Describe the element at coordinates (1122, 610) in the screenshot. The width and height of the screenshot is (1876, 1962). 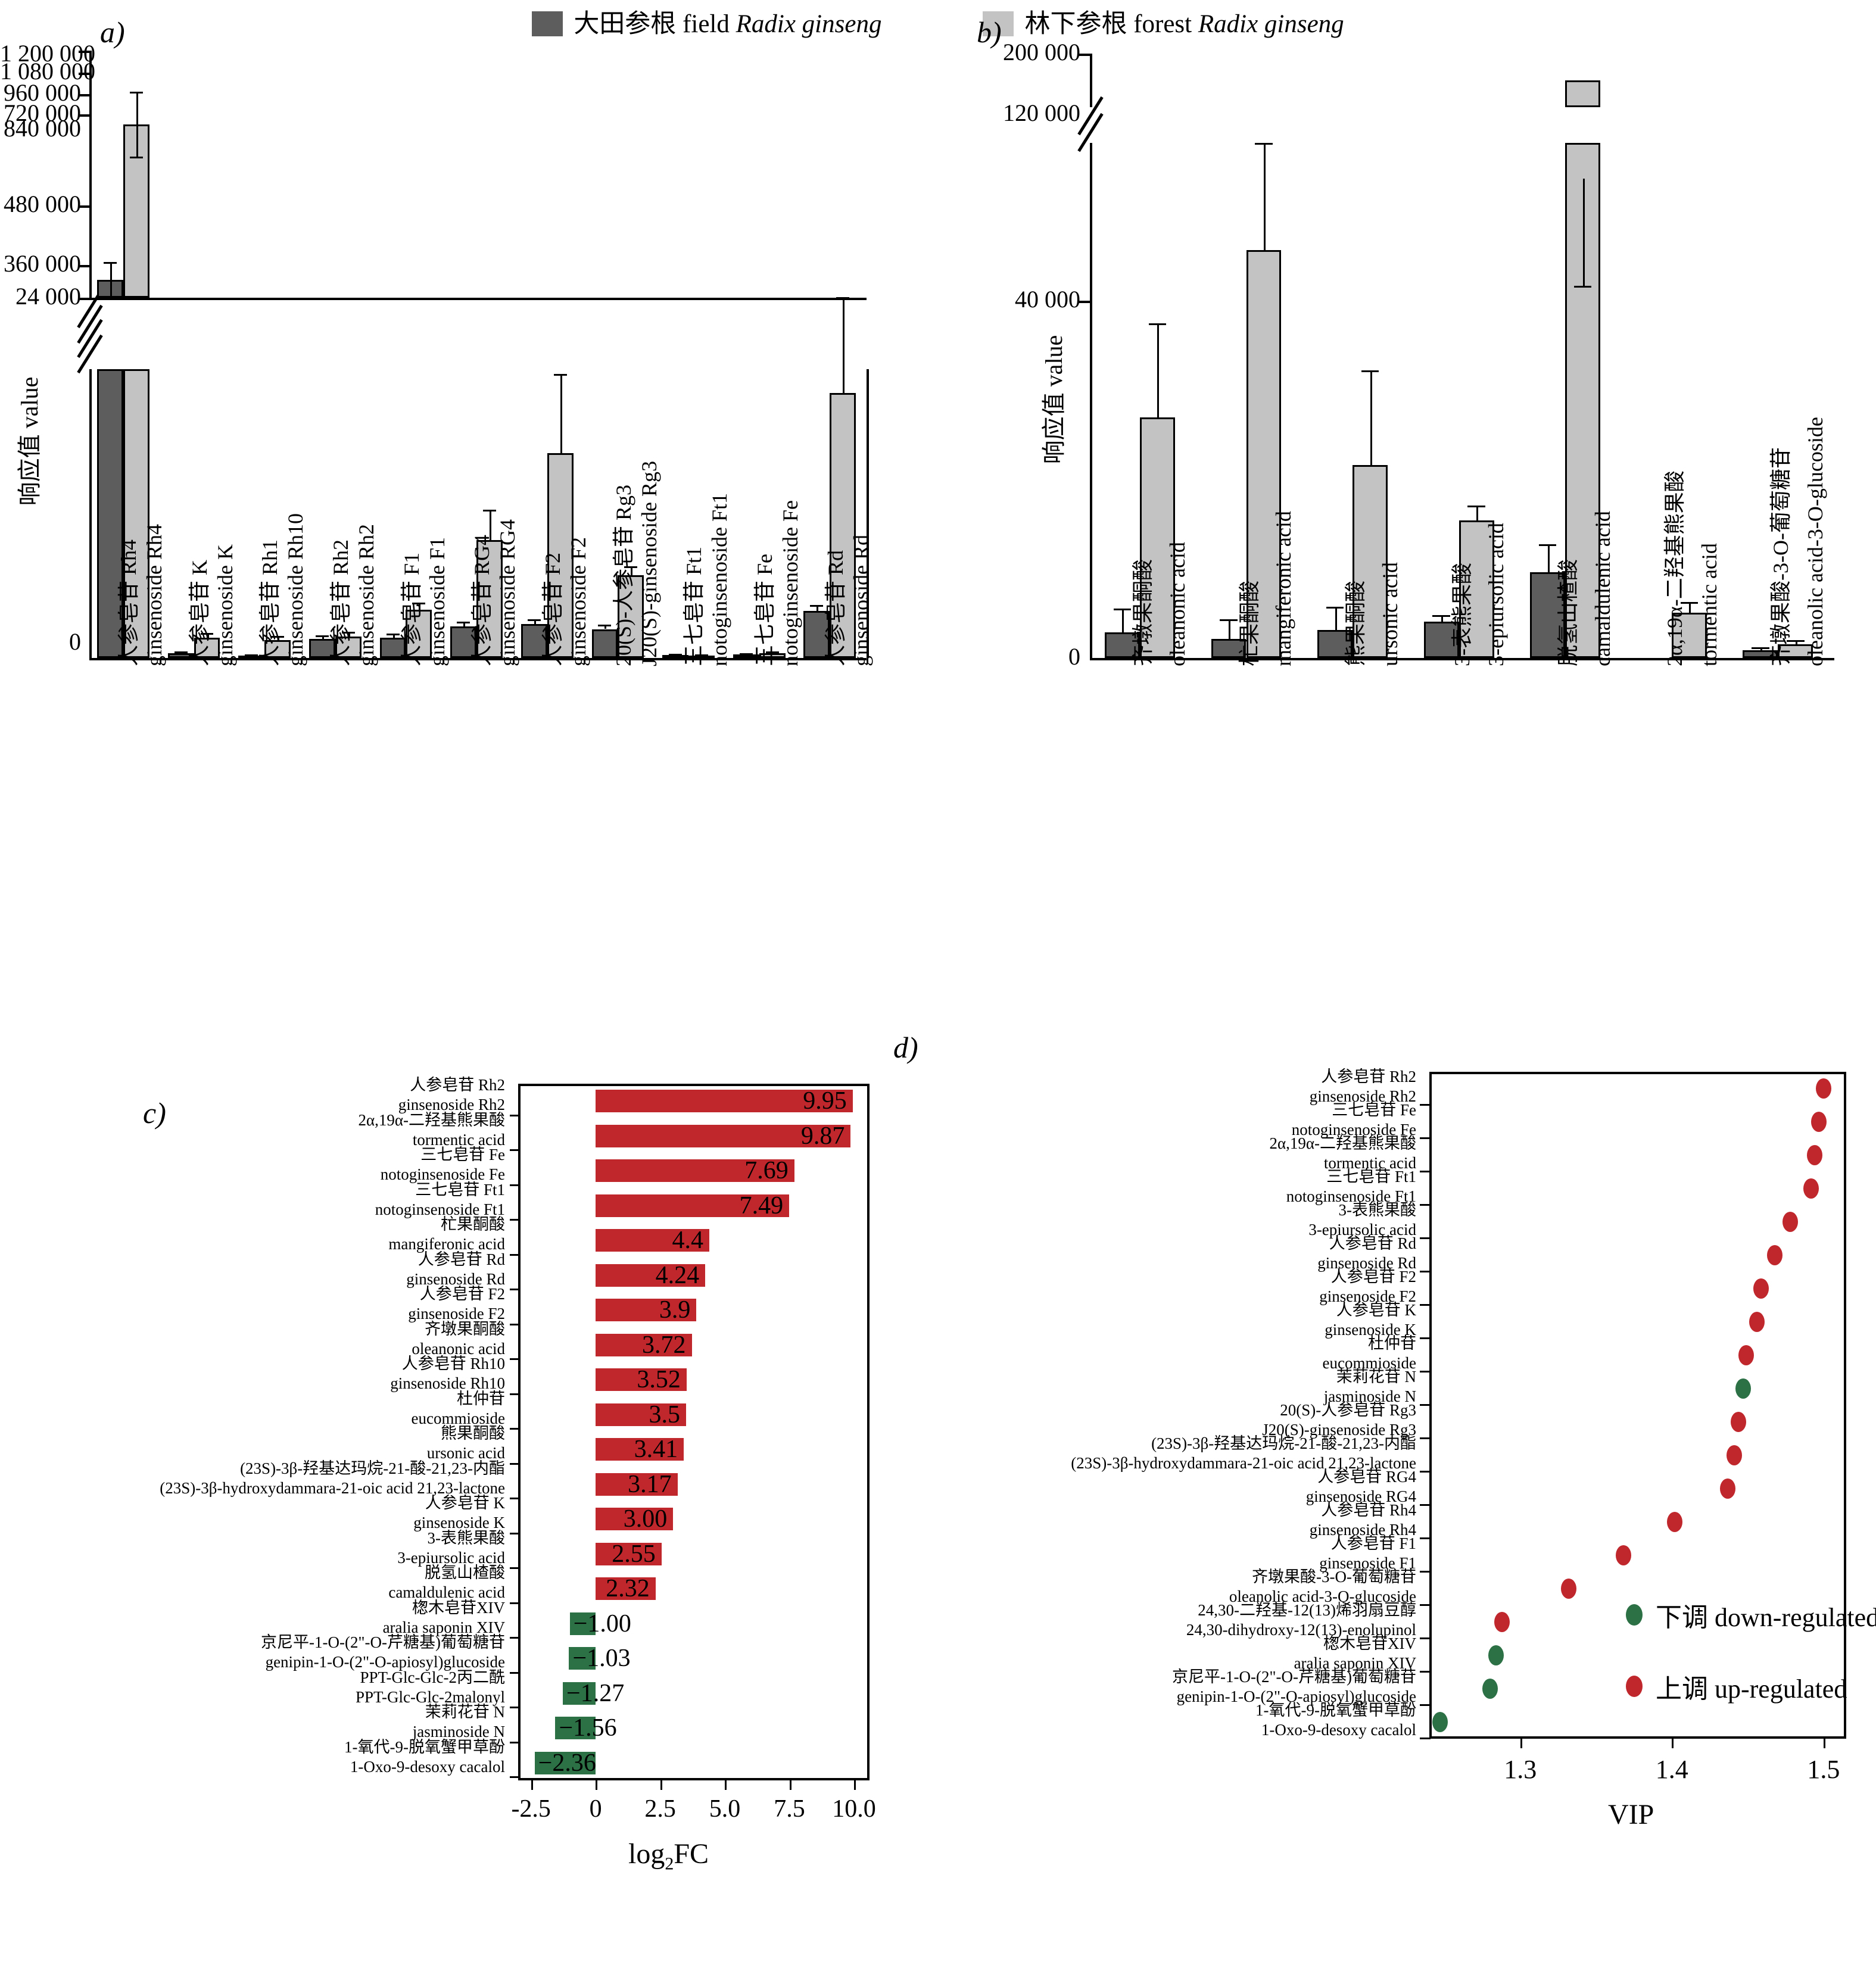
I see `panel-b-error-cap` at that location.